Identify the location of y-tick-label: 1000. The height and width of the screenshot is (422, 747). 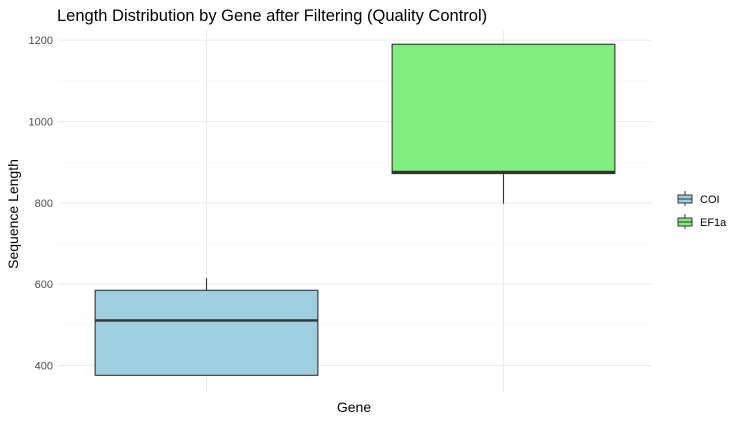
(41, 123).